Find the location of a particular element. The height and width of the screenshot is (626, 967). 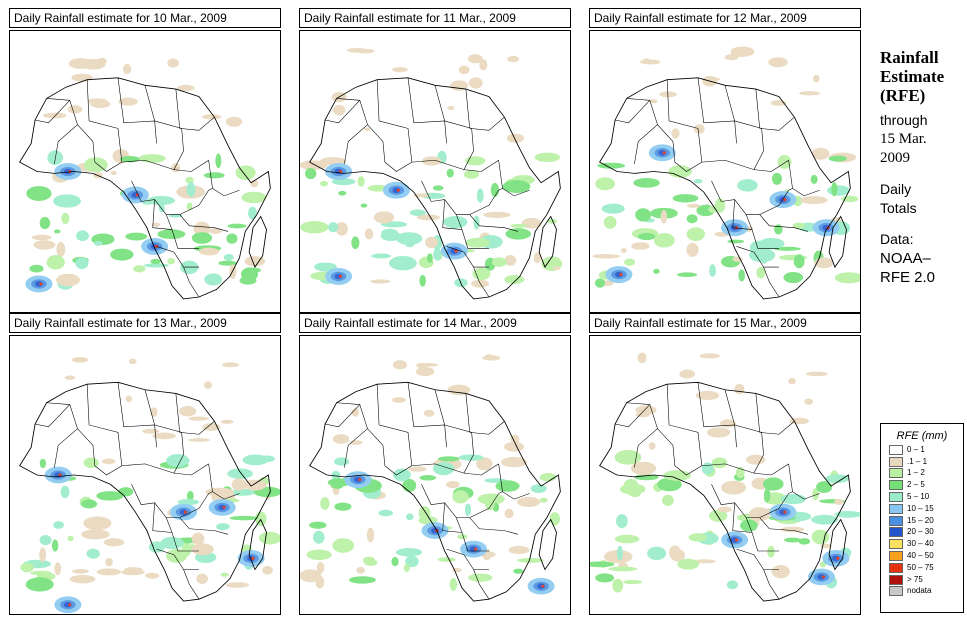

legend-item: 50 – 75 is located at coordinates (926, 568).